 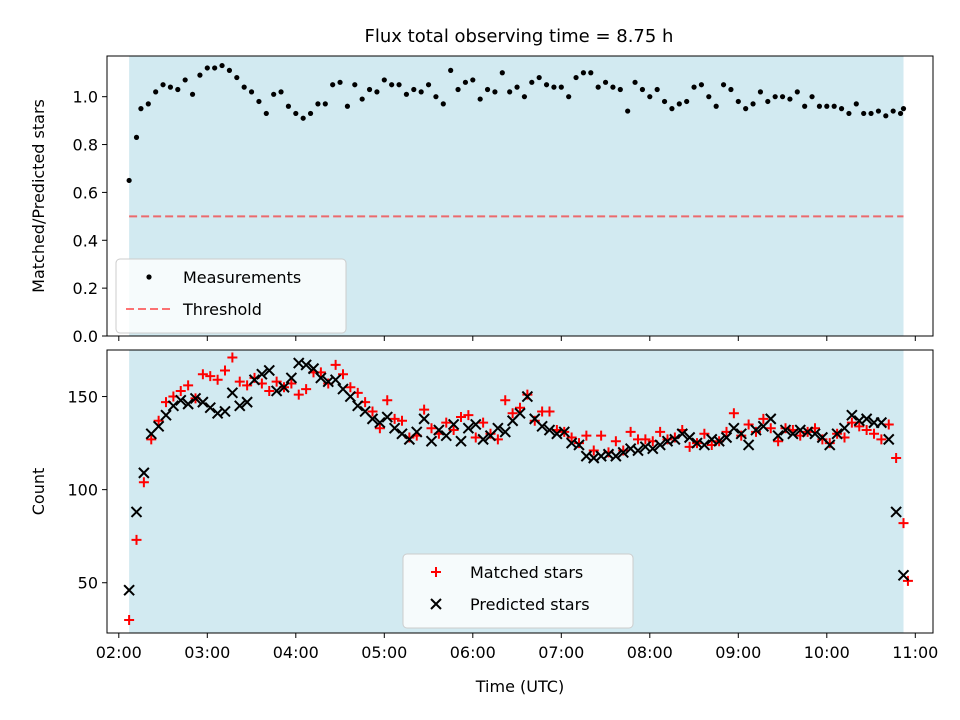 What do you see at coordinates (384, 652) in the screenshot?
I see `x-tick-label: 05:00` at bounding box center [384, 652].